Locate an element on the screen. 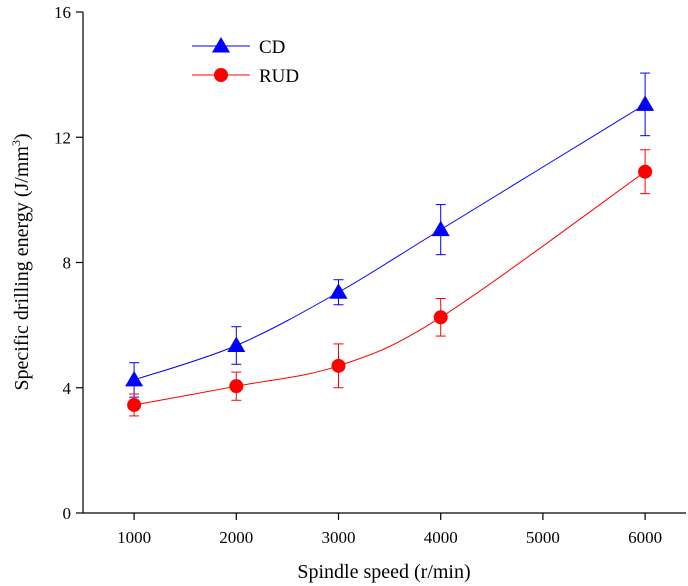 The width and height of the screenshot is (688, 586). y-tick-label: 16 is located at coordinates (62, 12).